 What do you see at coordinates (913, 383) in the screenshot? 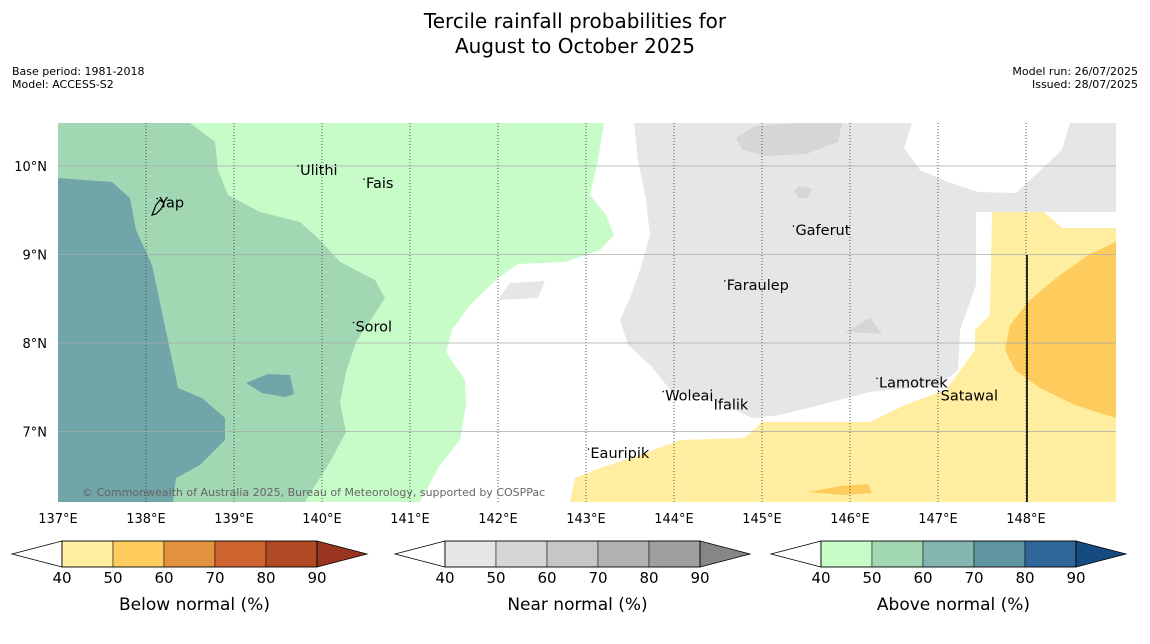
I see `place-label-lamotrek: Lamotrek` at bounding box center [913, 383].